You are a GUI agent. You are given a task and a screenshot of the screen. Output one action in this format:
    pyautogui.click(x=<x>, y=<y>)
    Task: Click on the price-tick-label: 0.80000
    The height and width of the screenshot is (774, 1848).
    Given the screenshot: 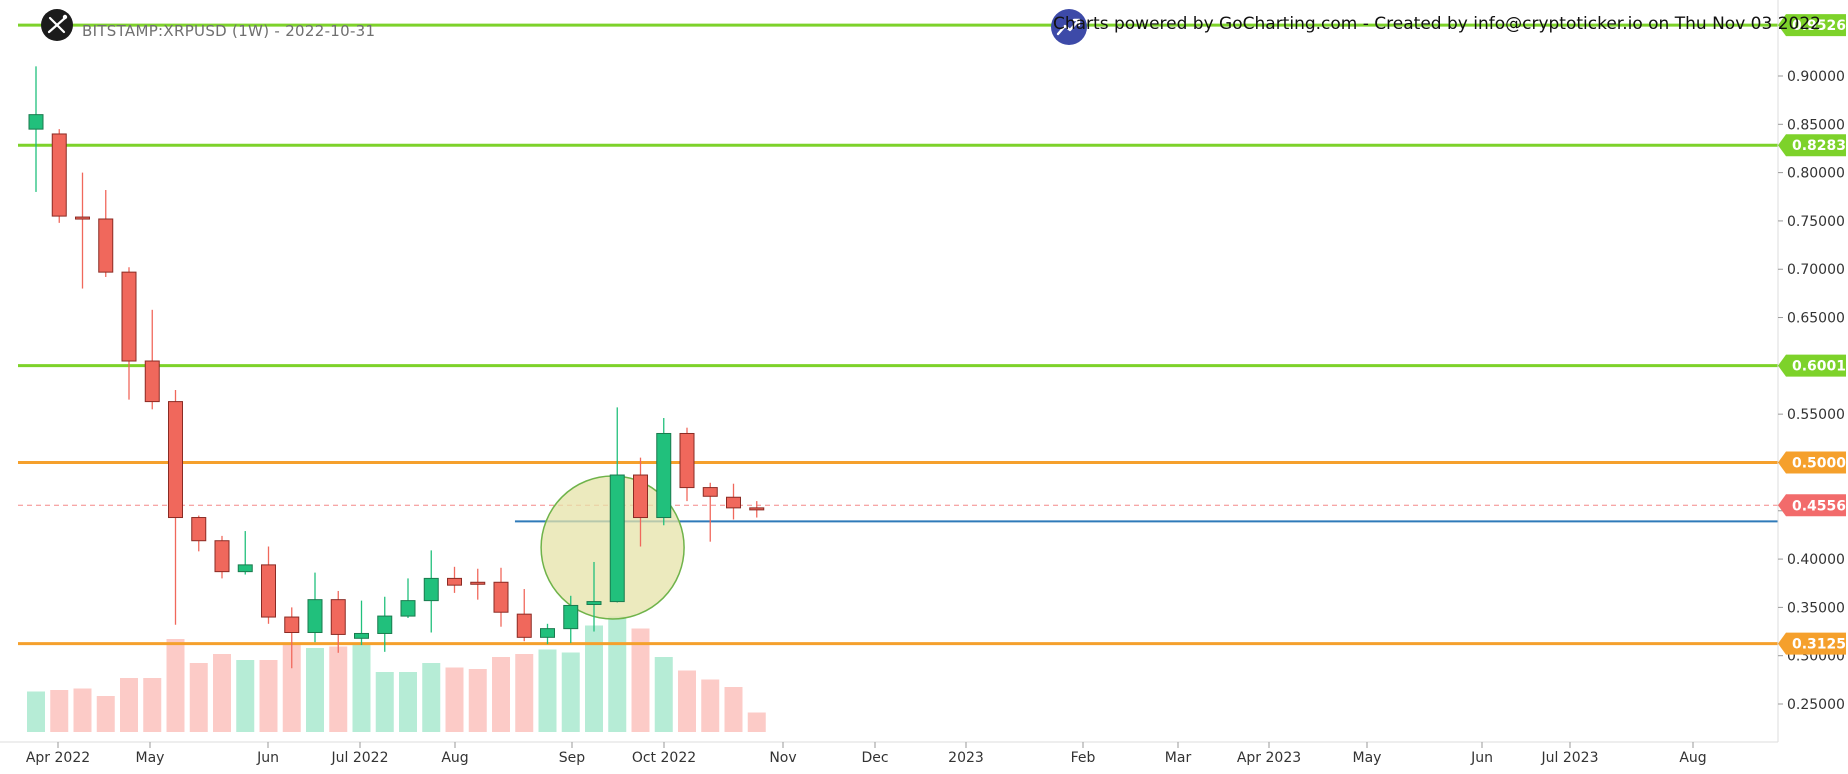 What is the action you would take?
    pyautogui.click(x=1816, y=174)
    